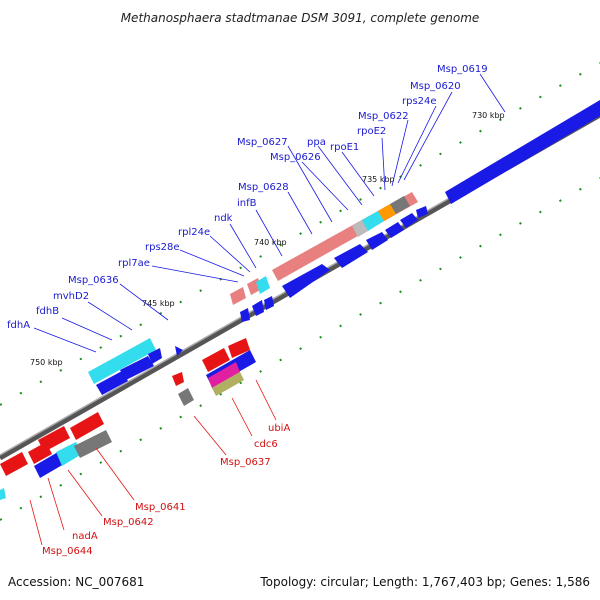 The width and height of the screenshot is (600, 600). I want to click on label-ndk: ndk, so click(223, 218).